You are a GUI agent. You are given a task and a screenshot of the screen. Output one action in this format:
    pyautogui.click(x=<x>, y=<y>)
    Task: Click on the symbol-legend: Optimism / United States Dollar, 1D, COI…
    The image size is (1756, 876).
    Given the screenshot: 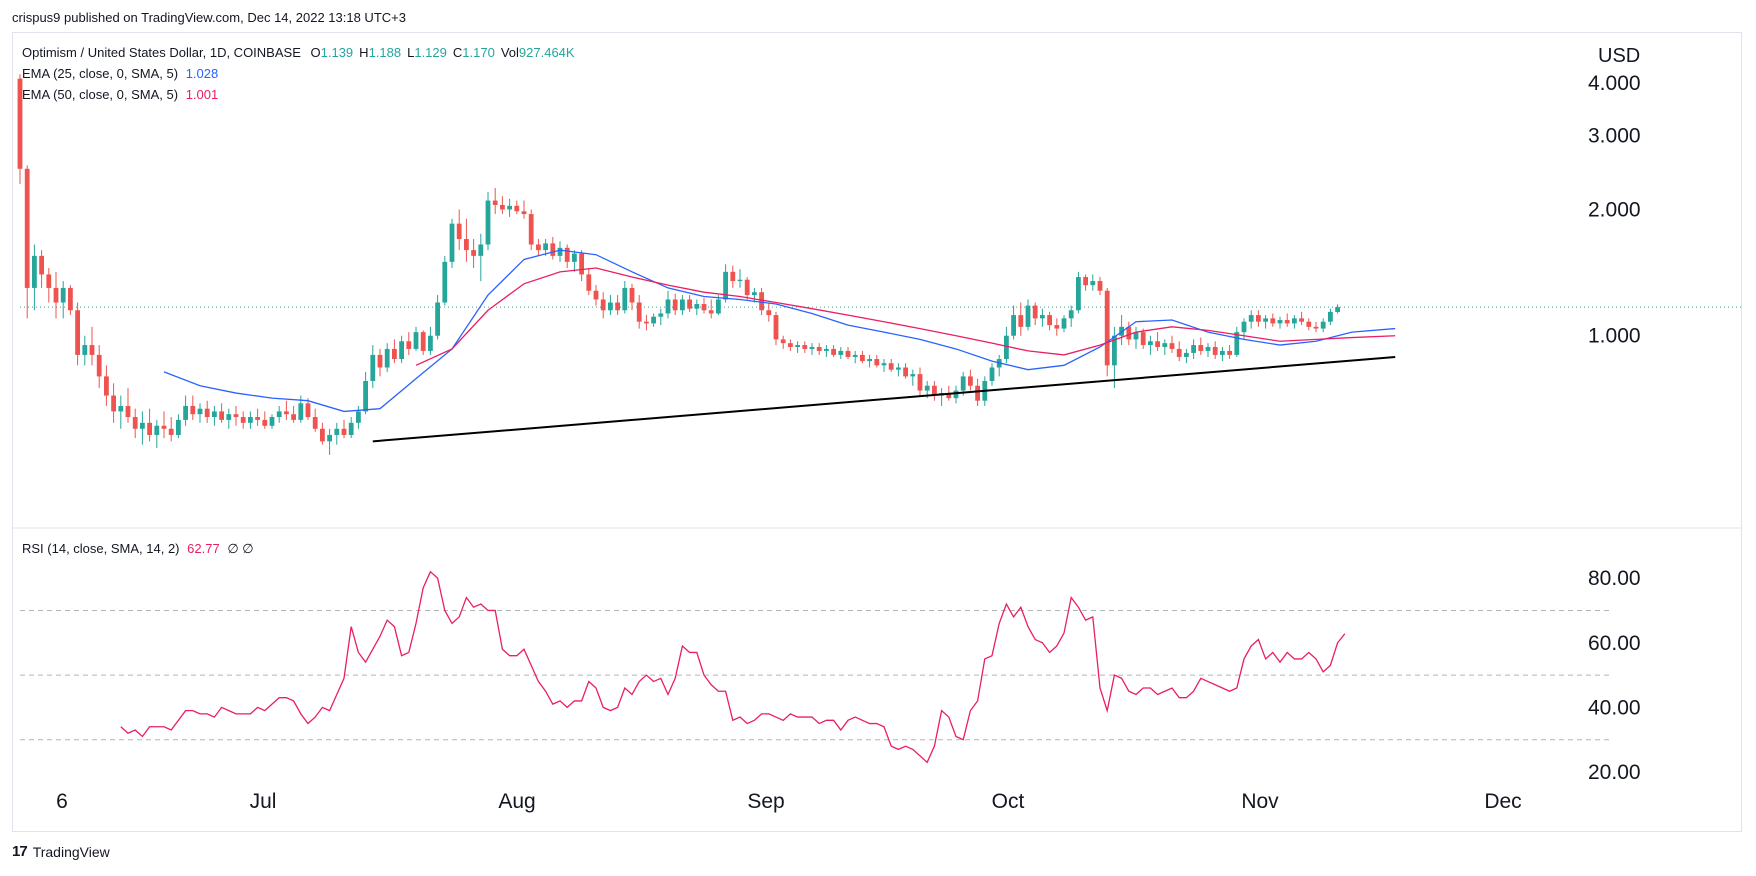 What is the action you would take?
    pyautogui.click(x=298, y=52)
    